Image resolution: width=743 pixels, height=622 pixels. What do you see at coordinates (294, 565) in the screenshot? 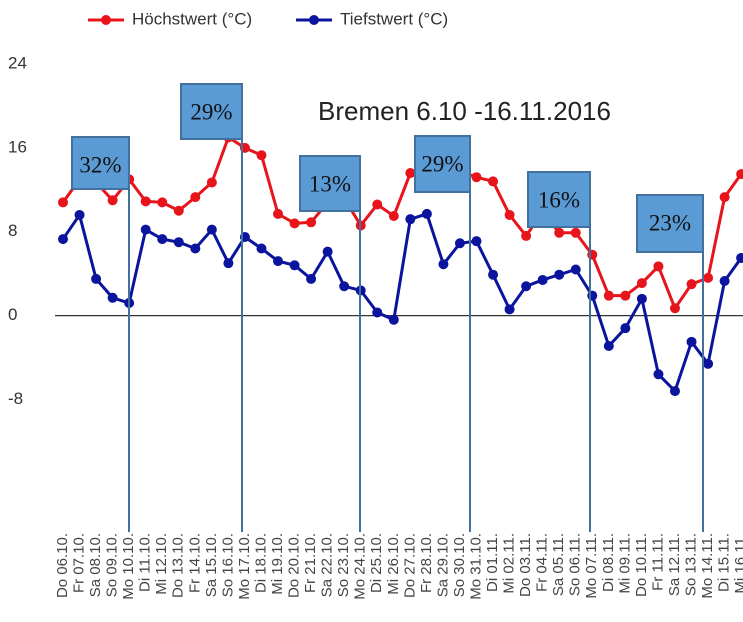
I see `x-tick-label: Do 20.10.` at bounding box center [294, 565].